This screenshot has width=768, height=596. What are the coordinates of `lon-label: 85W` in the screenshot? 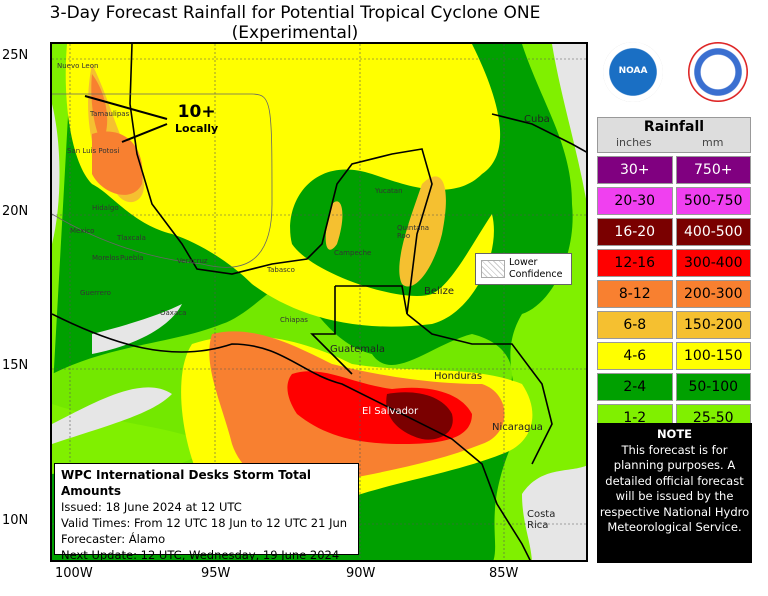 It's located at (504, 573).